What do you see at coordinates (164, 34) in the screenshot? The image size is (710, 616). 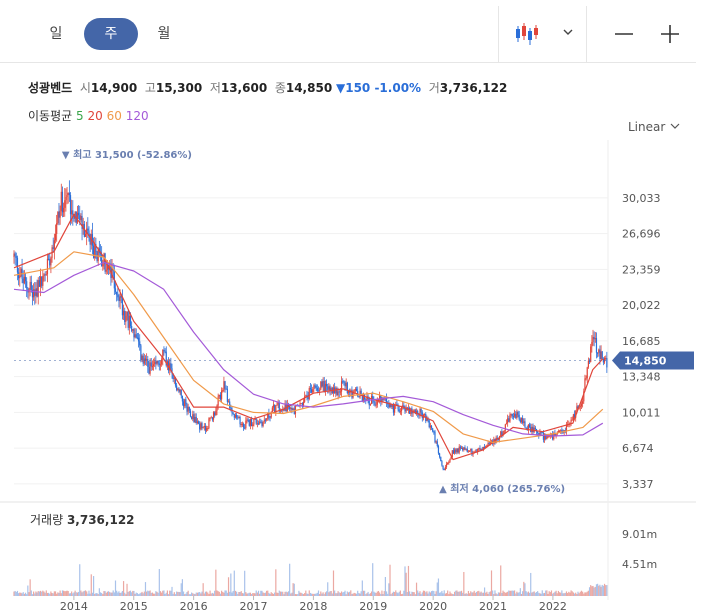 I see `tab-monthly: 월` at bounding box center [164, 34].